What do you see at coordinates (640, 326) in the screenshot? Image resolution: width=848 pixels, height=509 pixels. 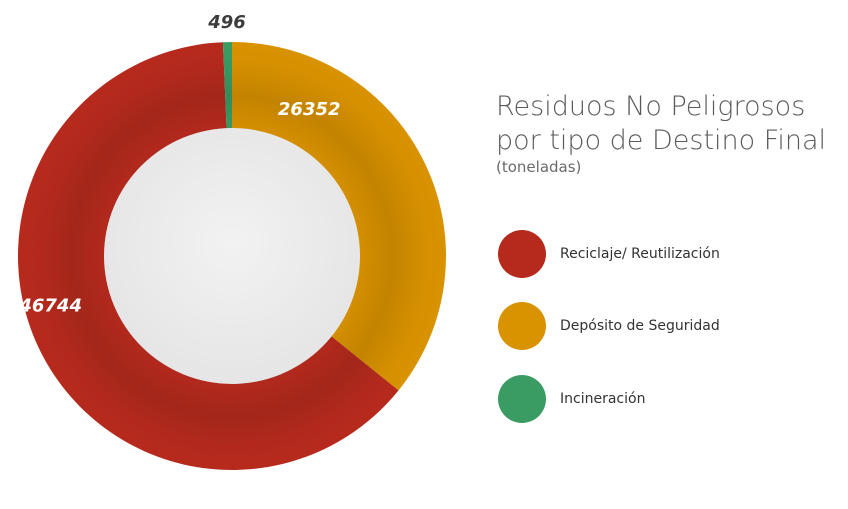 I see `legend-label-deposito: Depósito de Seguridad` at bounding box center [640, 326].